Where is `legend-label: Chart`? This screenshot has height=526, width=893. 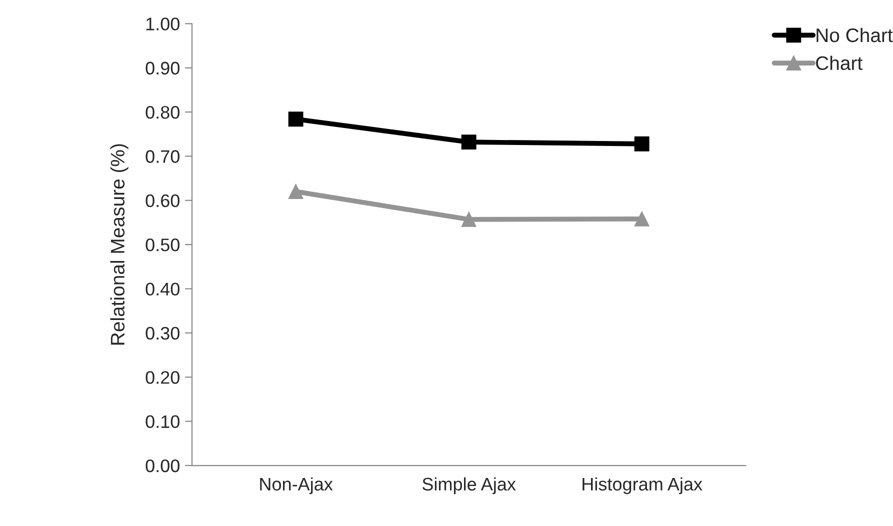 legend-label: Chart is located at coordinates (839, 63).